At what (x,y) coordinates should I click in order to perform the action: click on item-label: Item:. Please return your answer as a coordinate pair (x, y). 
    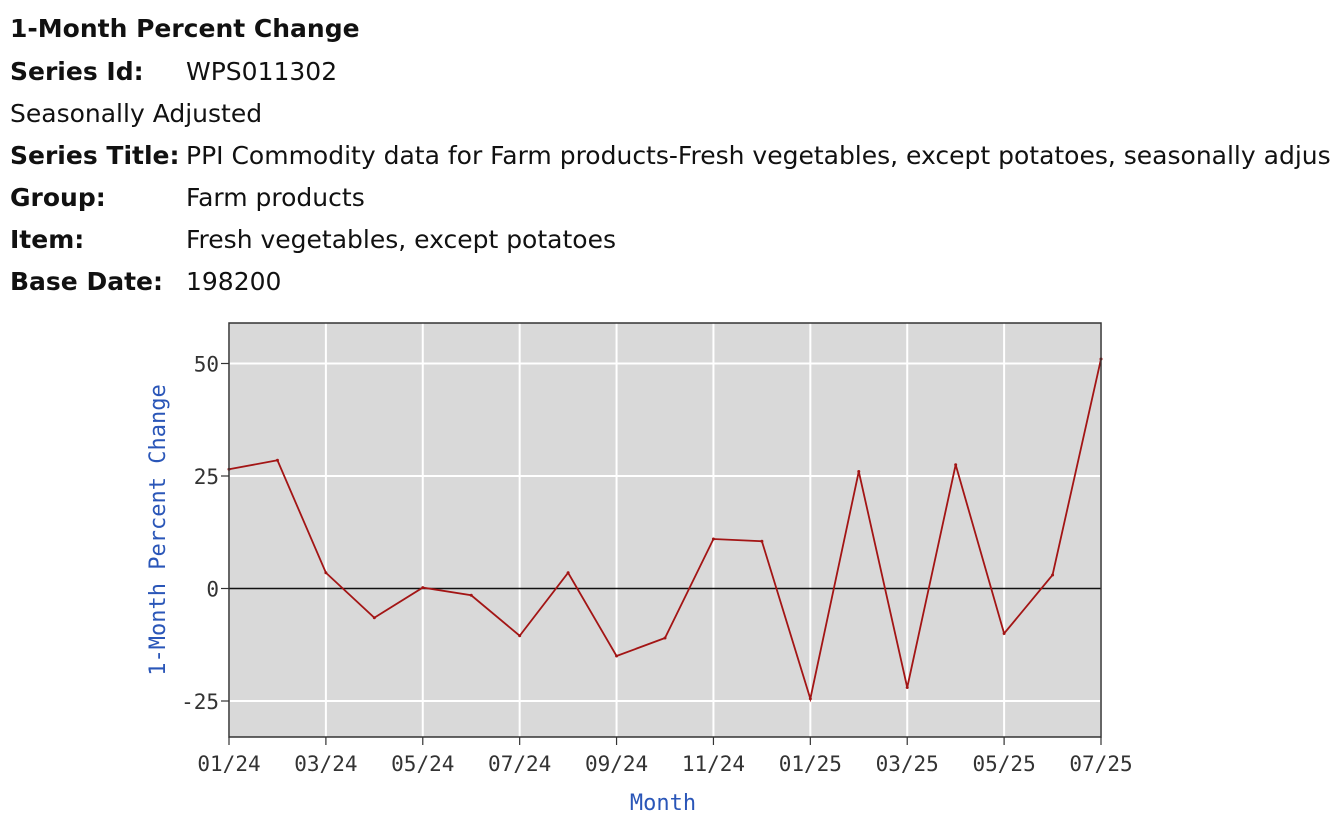
    Looking at the image, I should click on (47, 239).